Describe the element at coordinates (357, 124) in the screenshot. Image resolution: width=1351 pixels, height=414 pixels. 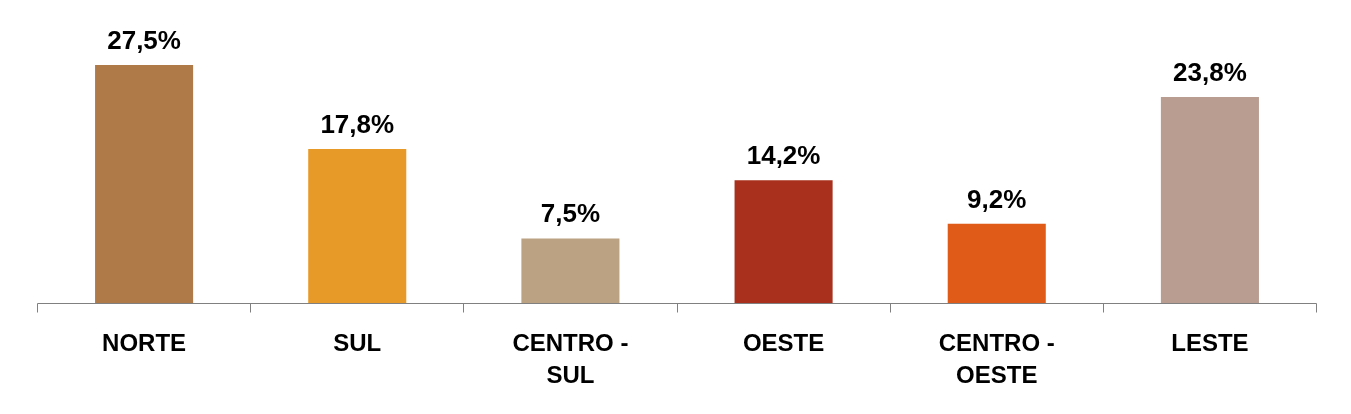
I see `data-label: 17,8%` at that location.